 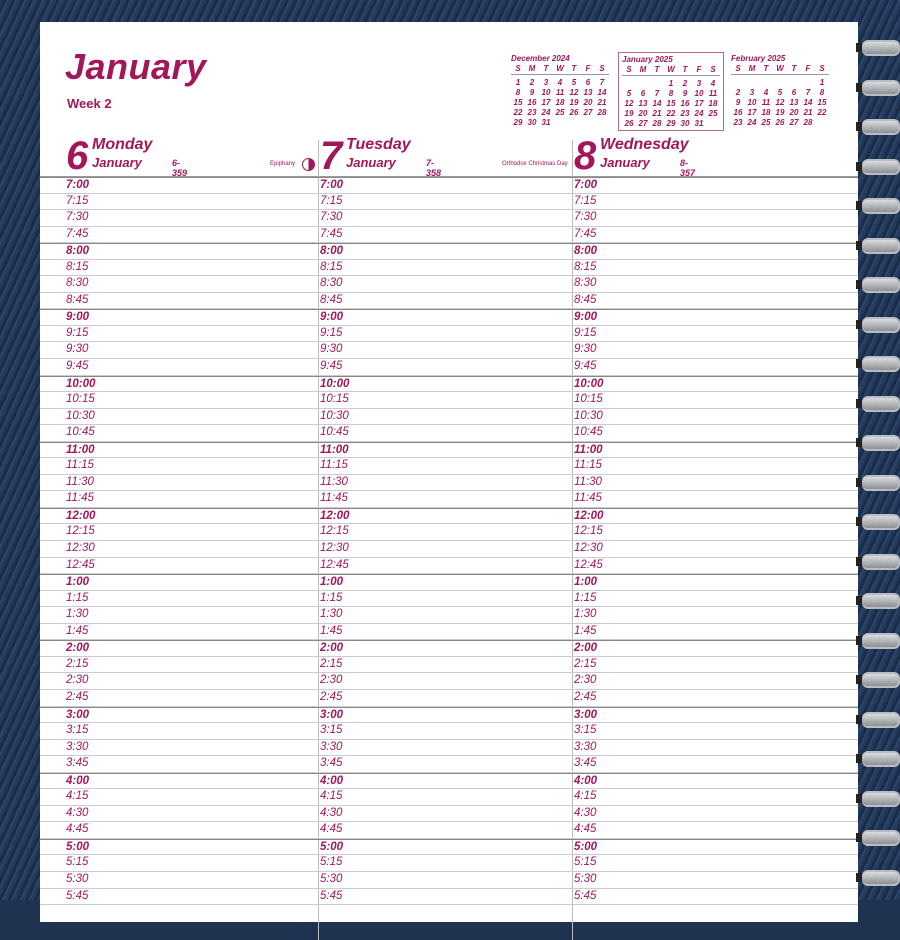 I want to click on day-month: January, so click(x=117, y=162).